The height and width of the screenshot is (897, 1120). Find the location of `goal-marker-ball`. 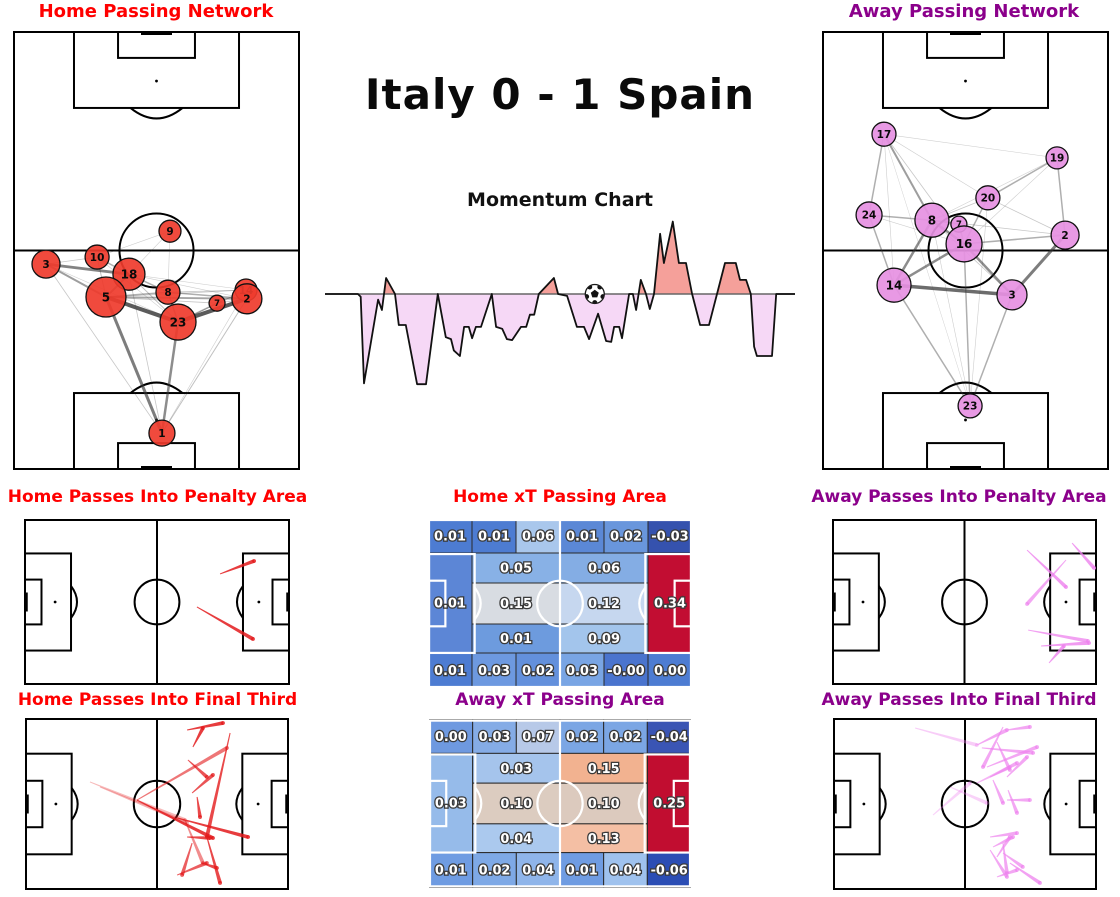

goal-marker-ball is located at coordinates (594, 294).